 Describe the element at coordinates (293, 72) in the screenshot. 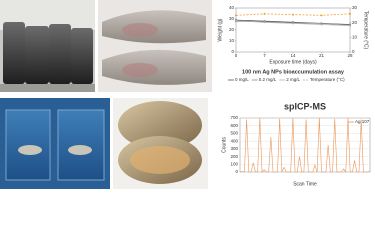

I see `chart-title: 100 nm Ag NPs bioaccumulation assay` at that location.